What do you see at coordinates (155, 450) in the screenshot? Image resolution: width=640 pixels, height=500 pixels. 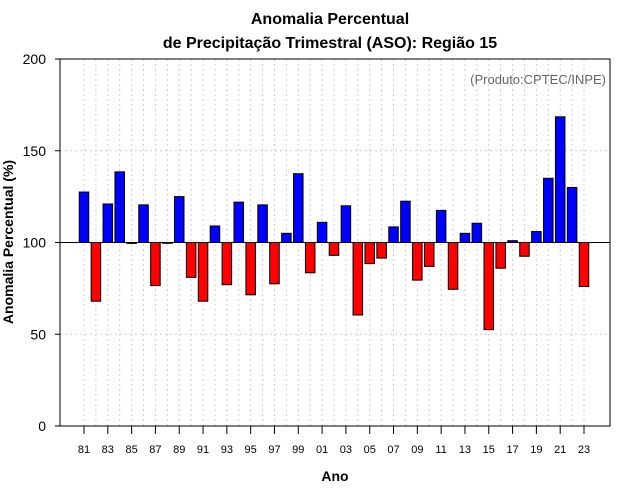 I see `x-tick-label: 87` at bounding box center [155, 450].